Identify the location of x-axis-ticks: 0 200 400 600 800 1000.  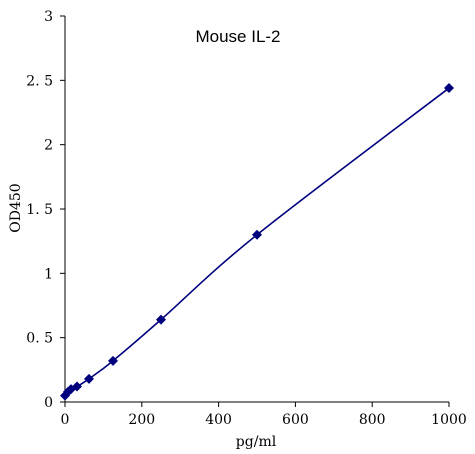
(264, 415).